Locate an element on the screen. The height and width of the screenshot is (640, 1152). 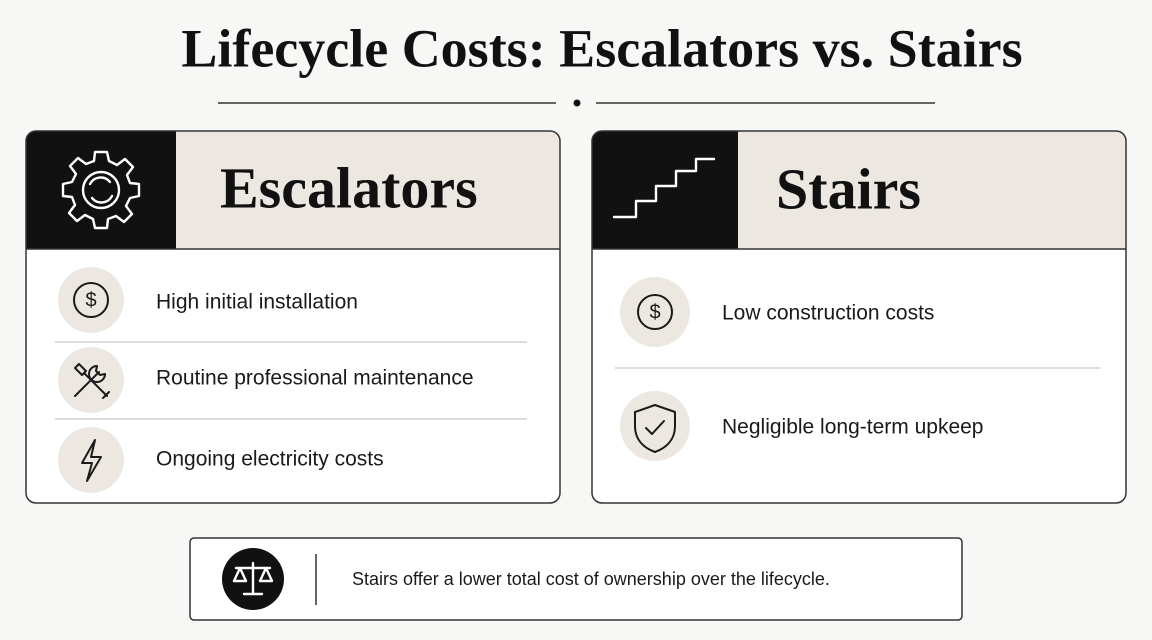
gear-icon is located at coordinates (101, 190).